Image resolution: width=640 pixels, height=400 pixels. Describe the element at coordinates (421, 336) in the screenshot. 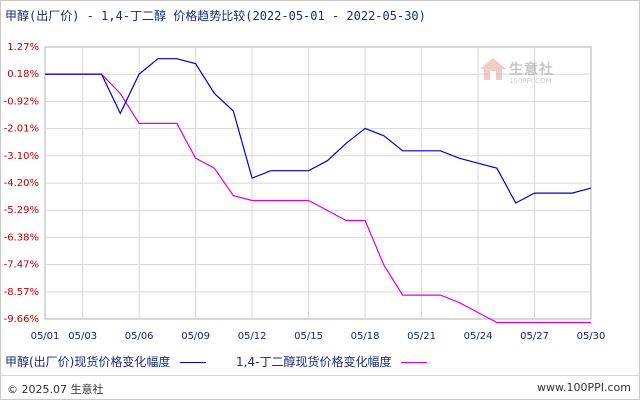

I see `x-tick-label: 05/21` at that location.